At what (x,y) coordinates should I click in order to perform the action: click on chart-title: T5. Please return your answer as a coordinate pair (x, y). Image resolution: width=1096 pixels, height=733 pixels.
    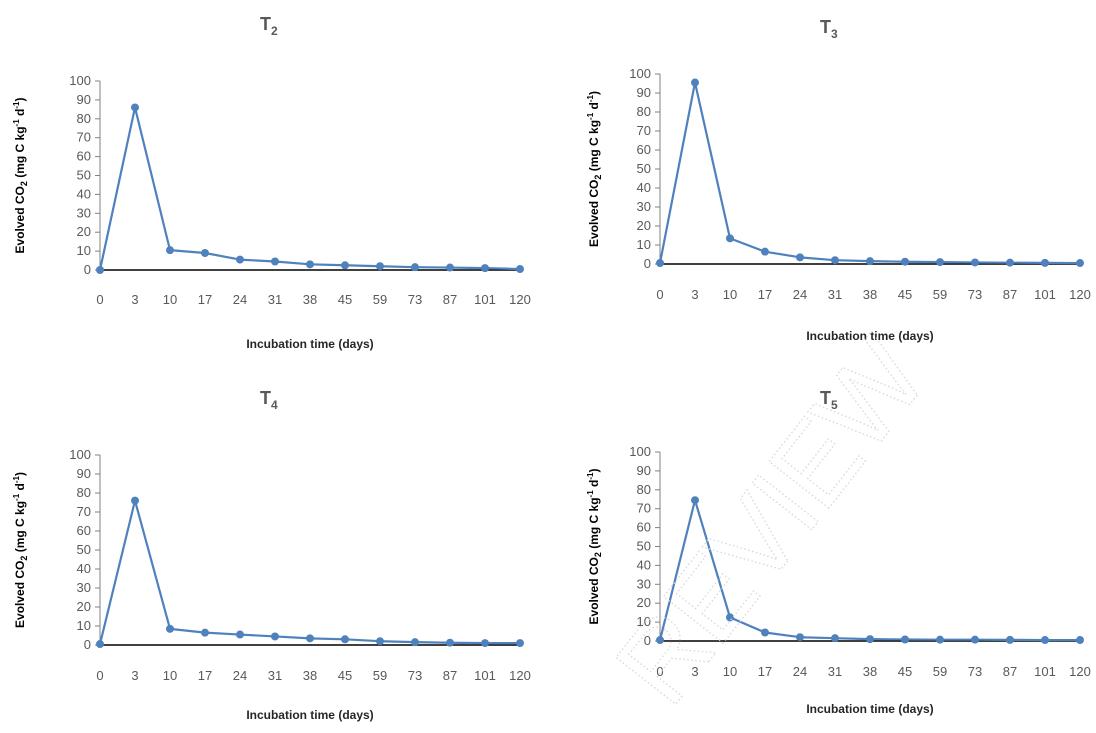
    Looking at the image, I should click on (829, 400).